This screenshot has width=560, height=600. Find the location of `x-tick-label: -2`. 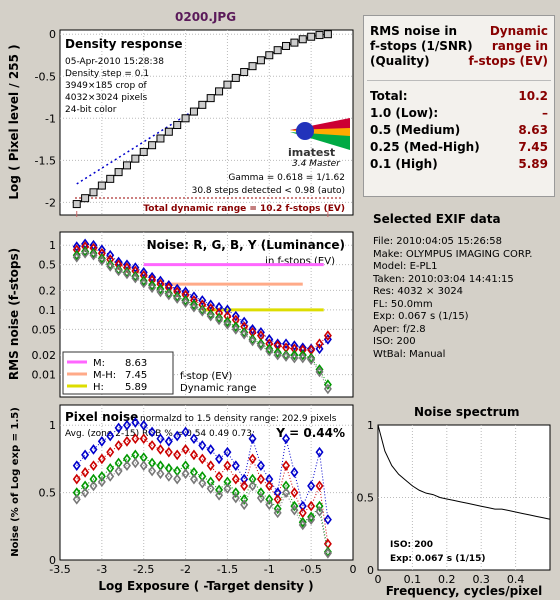

x-tick-label: -2 is located at coordinates (185, 569).